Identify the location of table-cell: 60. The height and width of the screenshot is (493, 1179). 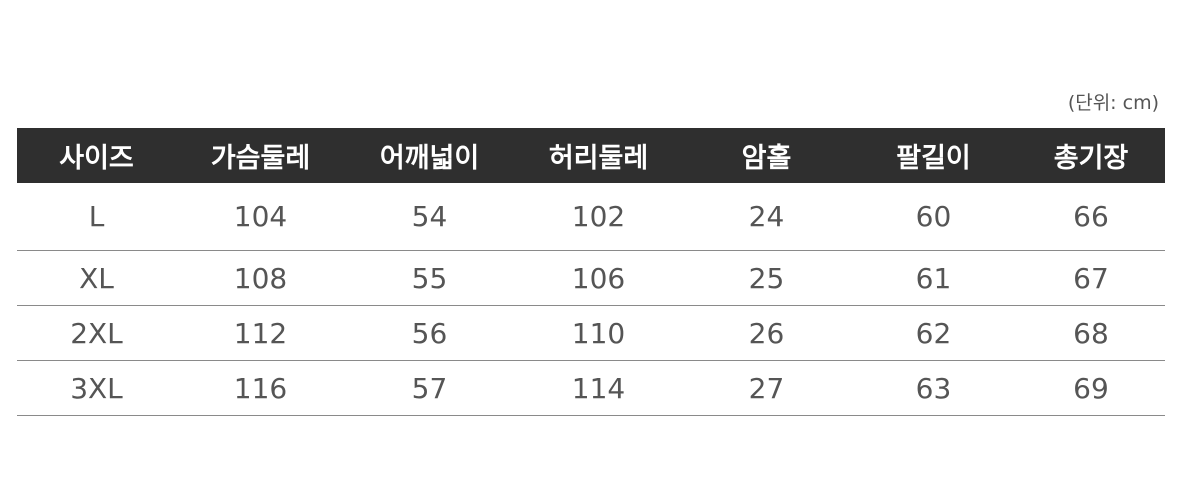
(933, 217).